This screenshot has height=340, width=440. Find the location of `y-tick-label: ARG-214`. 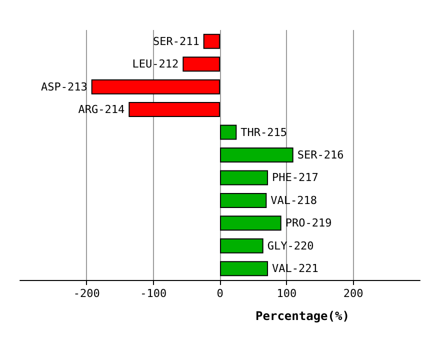

y-tick-label: ARG-214 is located at coordinates (102, 109).